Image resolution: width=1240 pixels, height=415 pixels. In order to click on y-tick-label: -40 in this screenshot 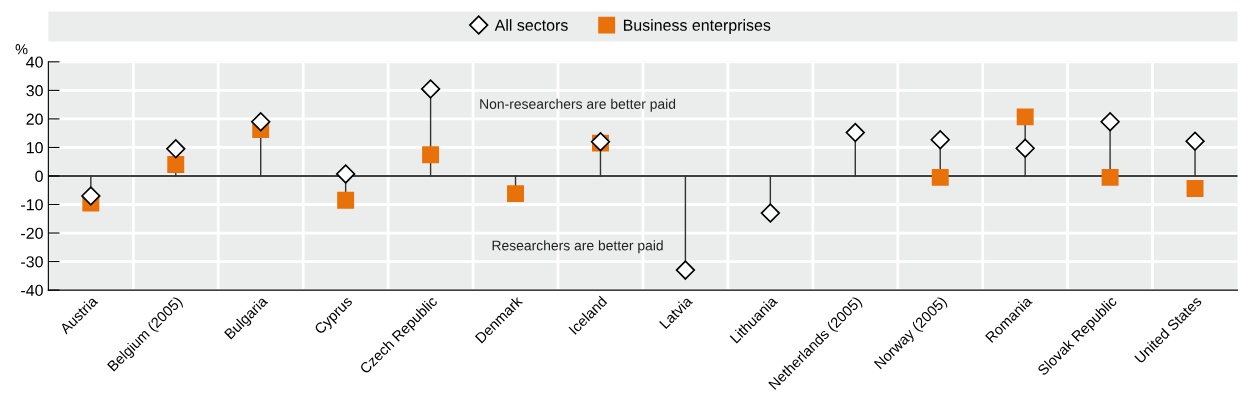, I will do `click(32, 290)`.